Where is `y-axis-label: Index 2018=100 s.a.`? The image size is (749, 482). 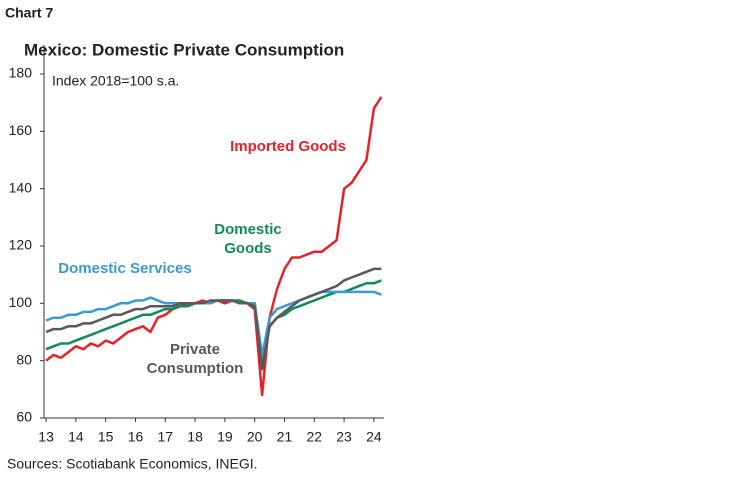 y-axis-label: Index 2018=100 s.a. is located at coordinates (115, 81).